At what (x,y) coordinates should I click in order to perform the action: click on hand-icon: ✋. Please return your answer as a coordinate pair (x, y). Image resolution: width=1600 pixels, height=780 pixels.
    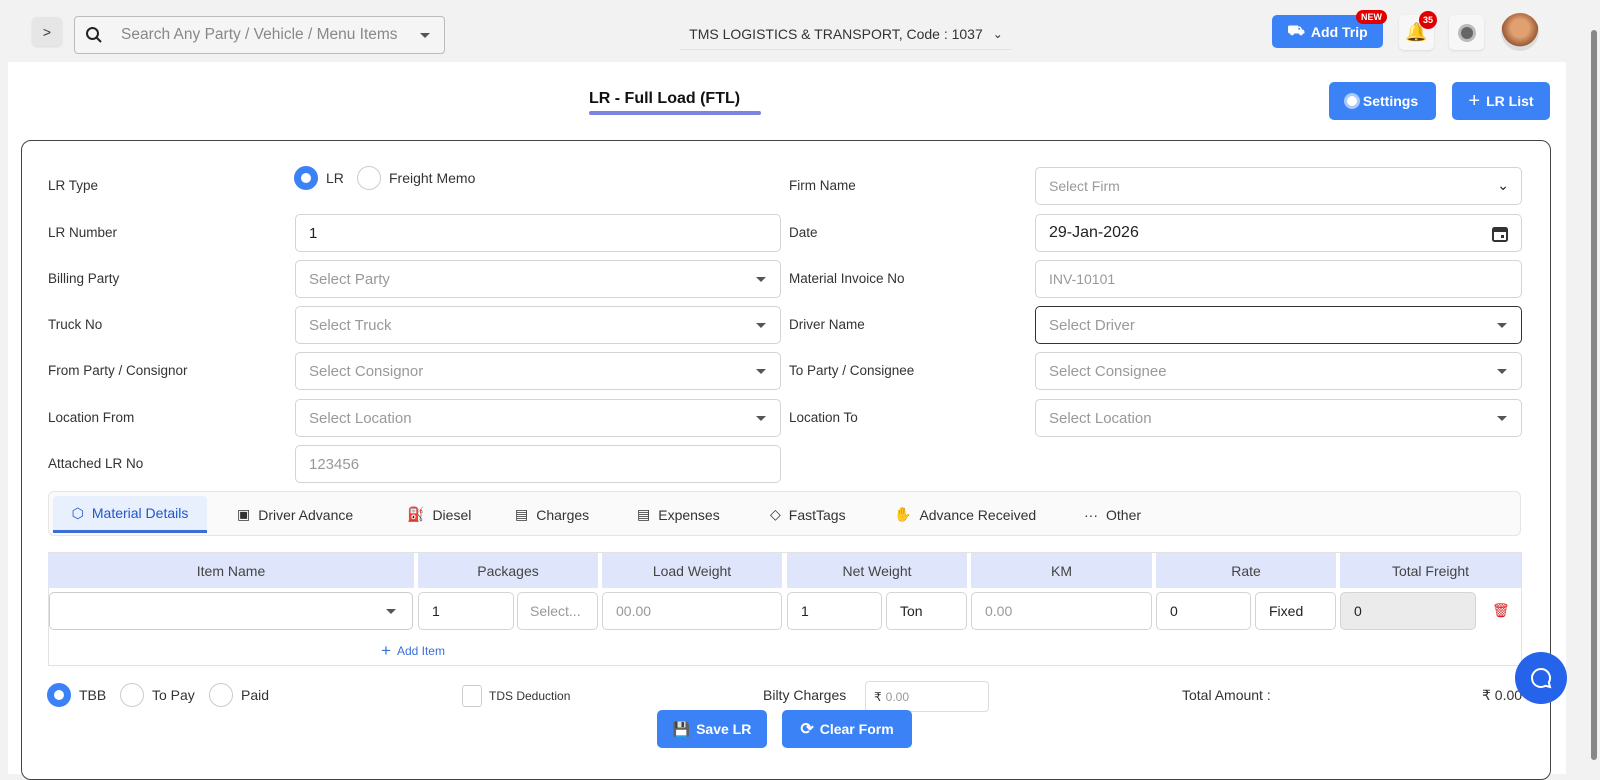
    Looking at the image, I should click on (903, 514).